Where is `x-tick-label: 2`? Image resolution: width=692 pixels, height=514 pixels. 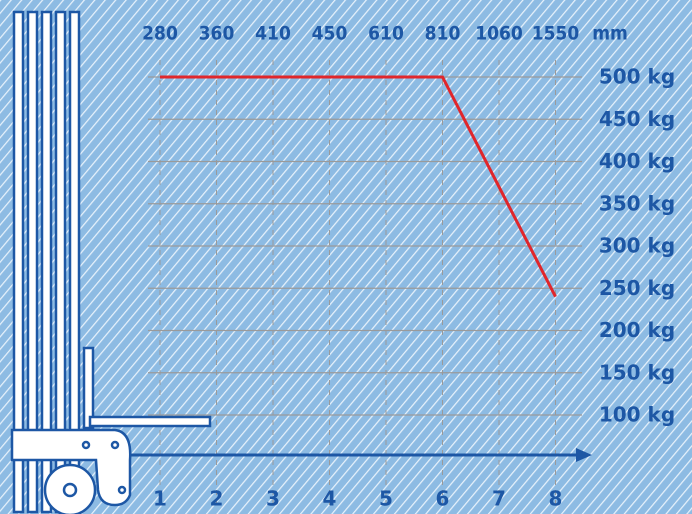
x-tick-label: 2 is located at coordinates (217, 499).